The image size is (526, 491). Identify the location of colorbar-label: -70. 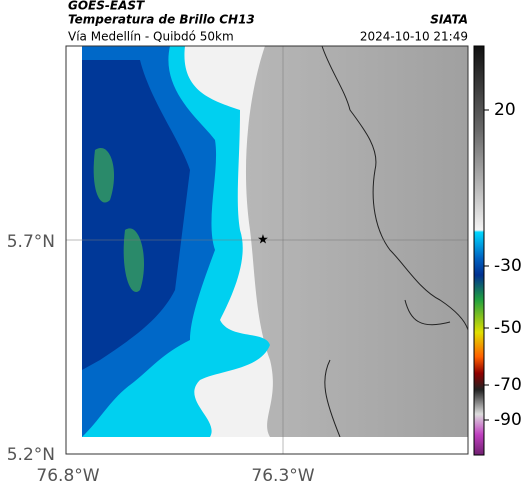
(508, 385).